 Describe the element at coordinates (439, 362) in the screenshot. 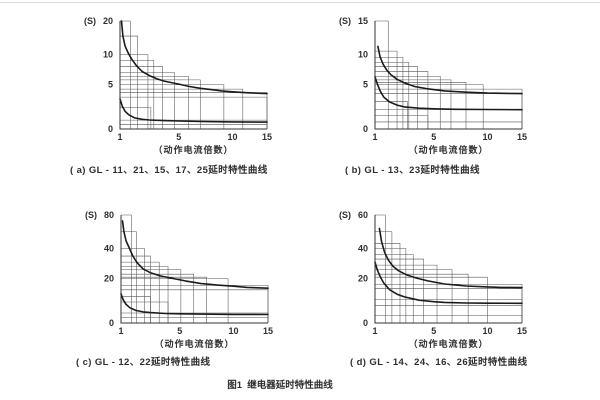

I see `chart-d-caption: ( d) GL - 14、24、16、26延时特性曲线` at that location.